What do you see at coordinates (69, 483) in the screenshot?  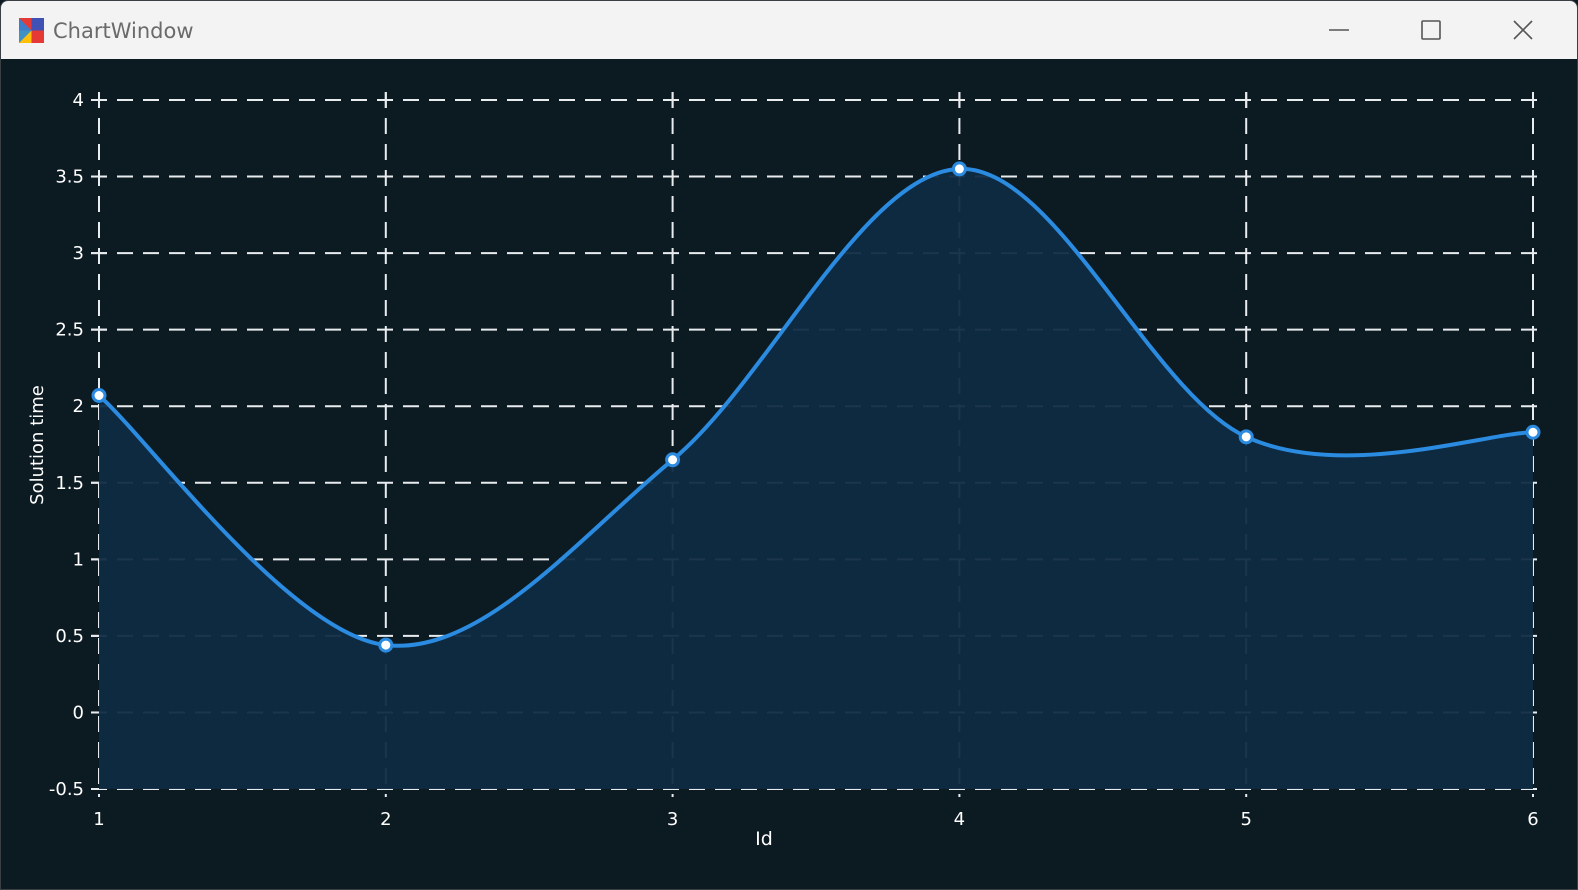 I see `y-tick-label: 1.5` at bounding box center [69, 483].